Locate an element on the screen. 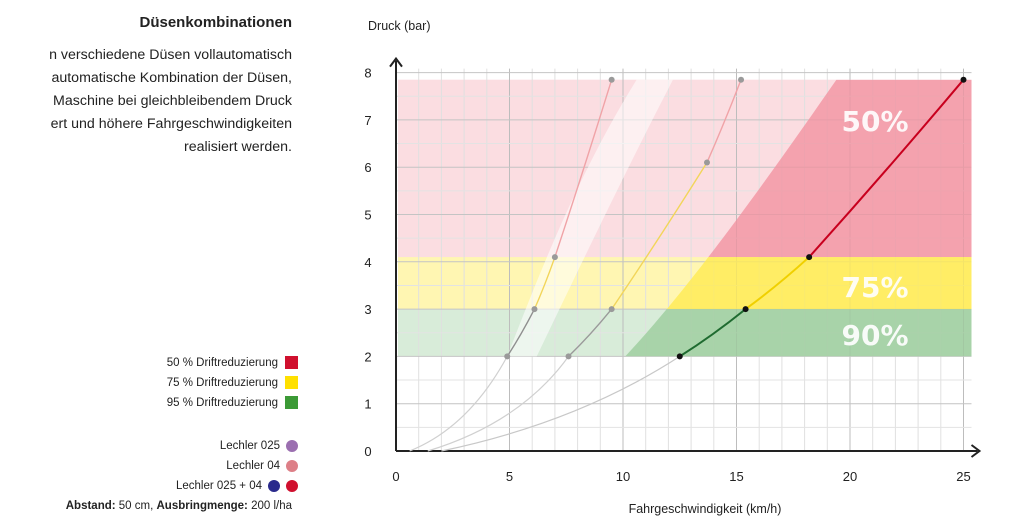 The height and width of the screenshot is (520, 1023). y-tick-label: 4 is located at coordinates (367, 262).